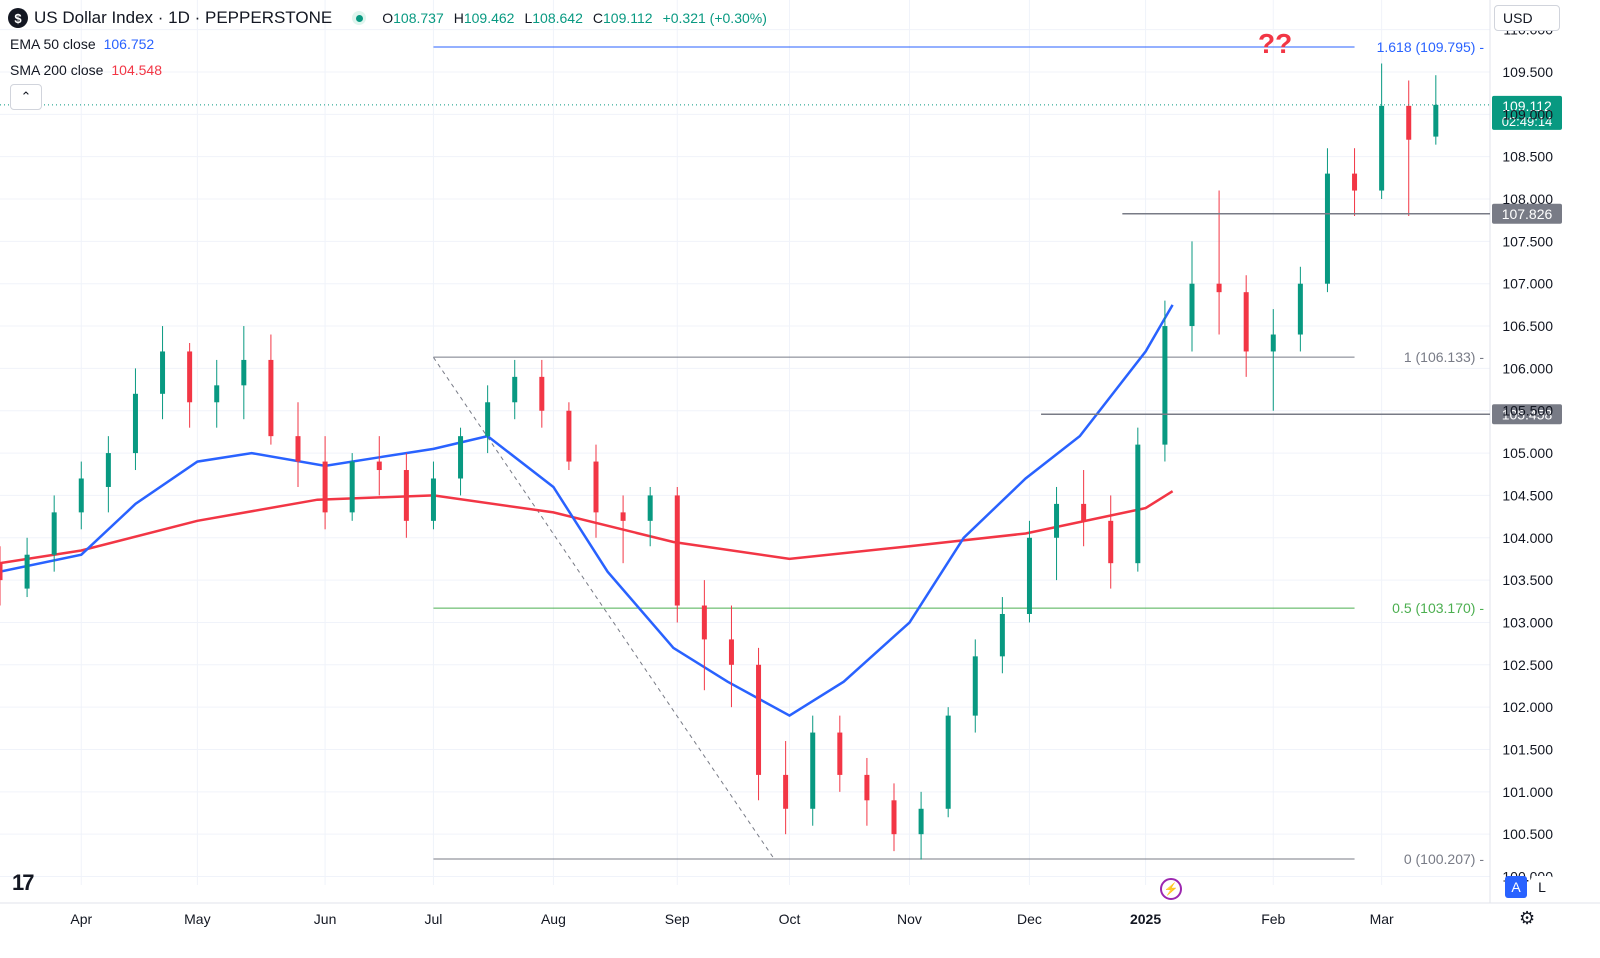  Describe the element at coordinates (714, 18) in the screenshot. I see `change-value: +0.321 (+0.30%)` at that location.